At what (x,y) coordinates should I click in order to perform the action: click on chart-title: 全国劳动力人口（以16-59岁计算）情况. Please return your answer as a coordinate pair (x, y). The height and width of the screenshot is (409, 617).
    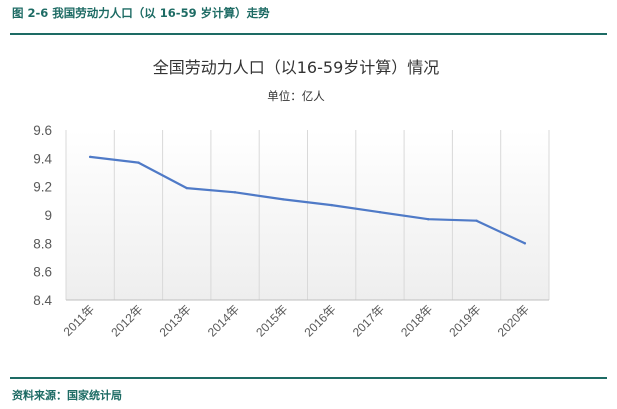
    Looking at the image, I should click on (296, 67).